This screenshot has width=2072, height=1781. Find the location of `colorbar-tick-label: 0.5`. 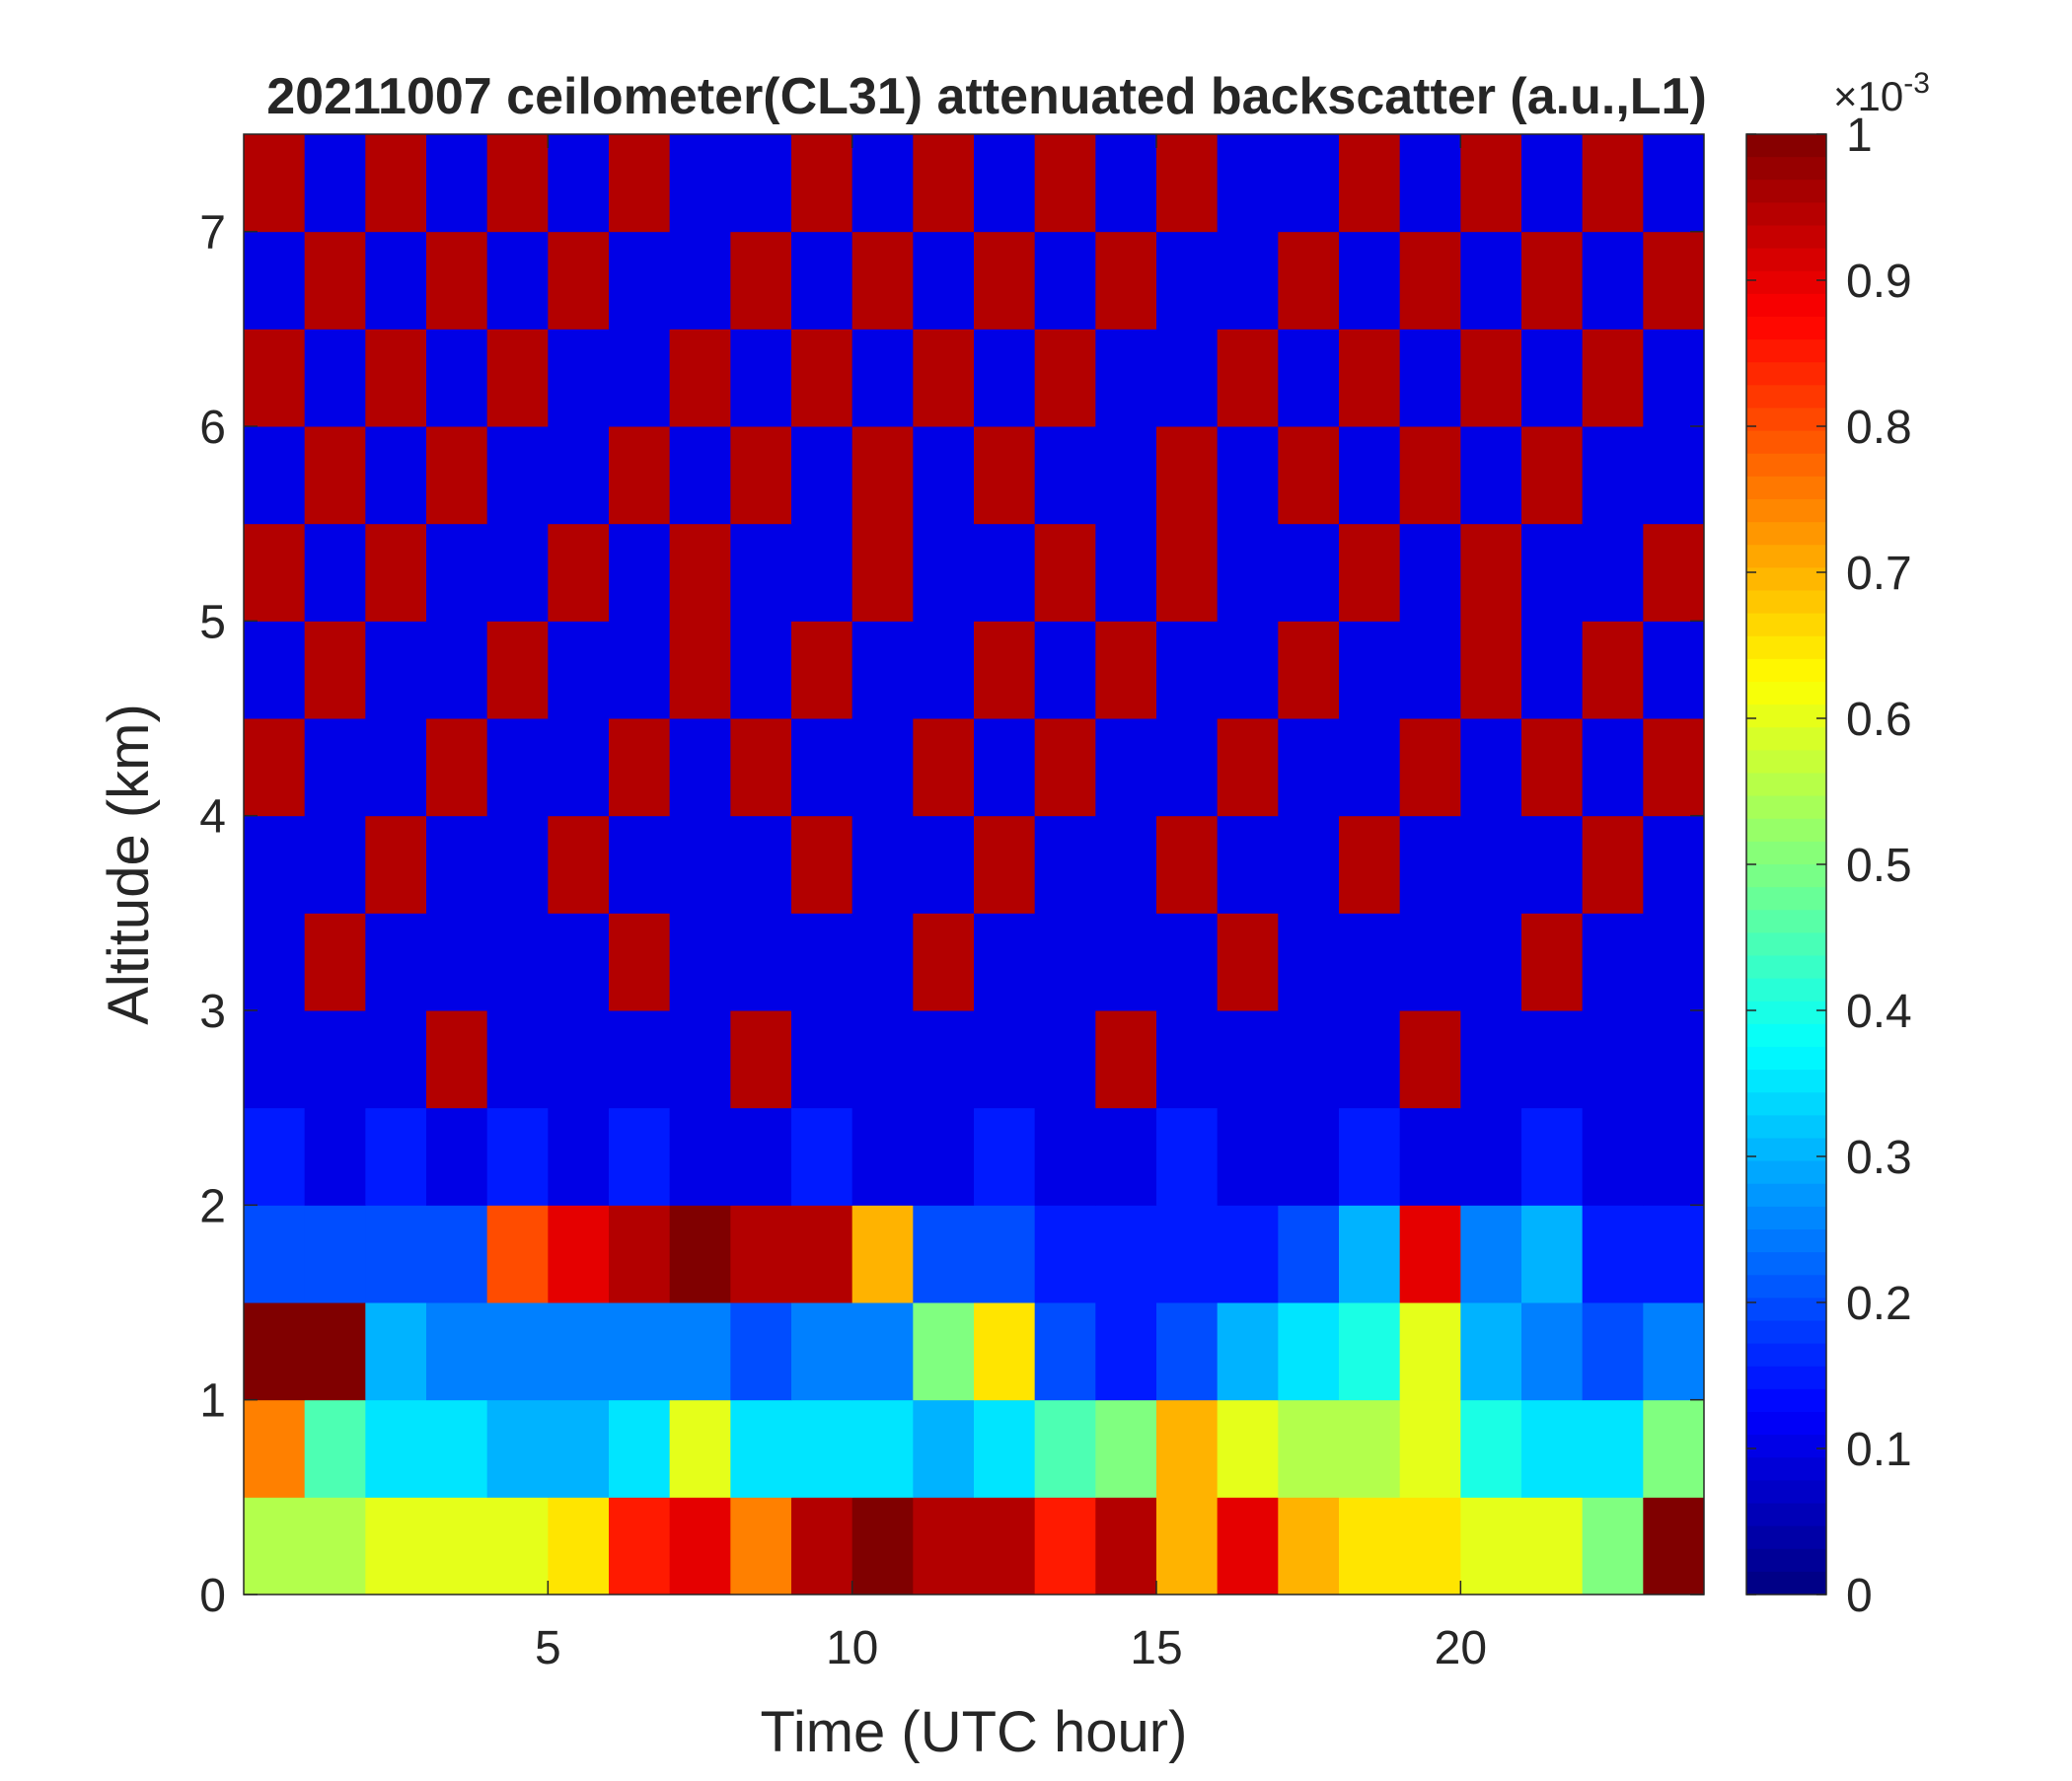

colorbar-tick-label: 0.5 is located at coordinates (1879, 866).